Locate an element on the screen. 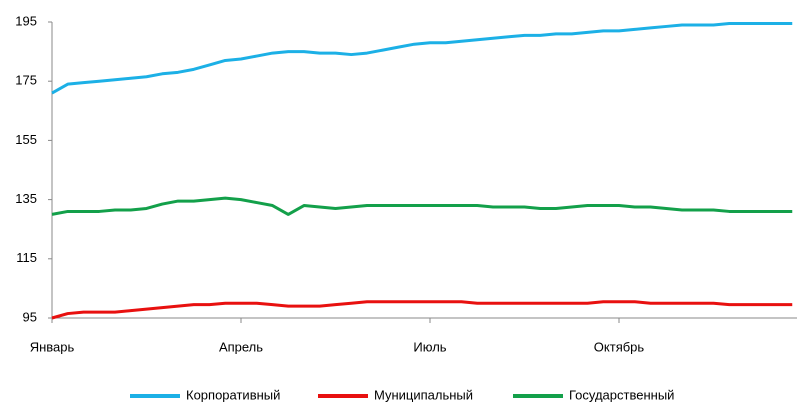 The height and width of the screenshot is (409, 806). legend-label: Корпоративный is located at coordinates (233, 394).